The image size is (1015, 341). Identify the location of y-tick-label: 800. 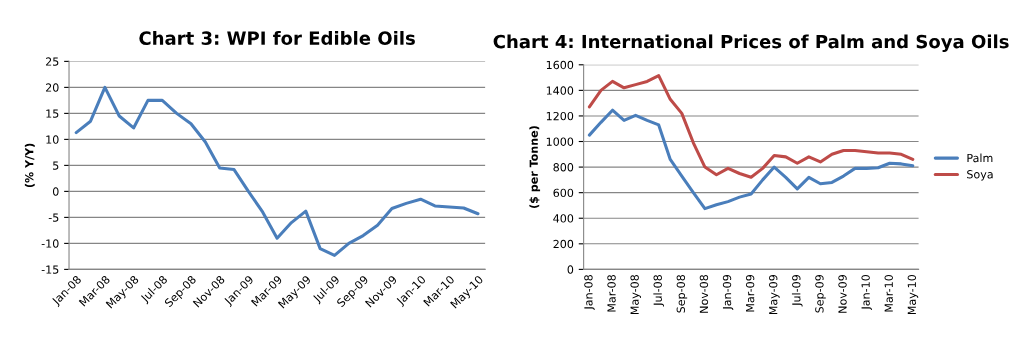
(563, 167).